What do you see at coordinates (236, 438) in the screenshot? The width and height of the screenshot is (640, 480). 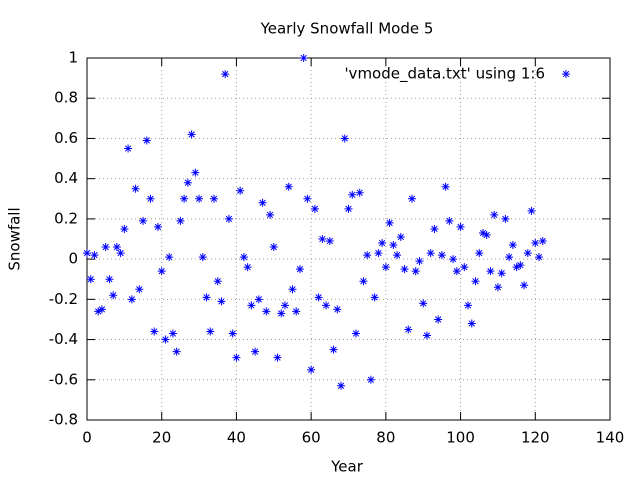 I see `x-tick-label: 40` at bounding box center [236, 438].